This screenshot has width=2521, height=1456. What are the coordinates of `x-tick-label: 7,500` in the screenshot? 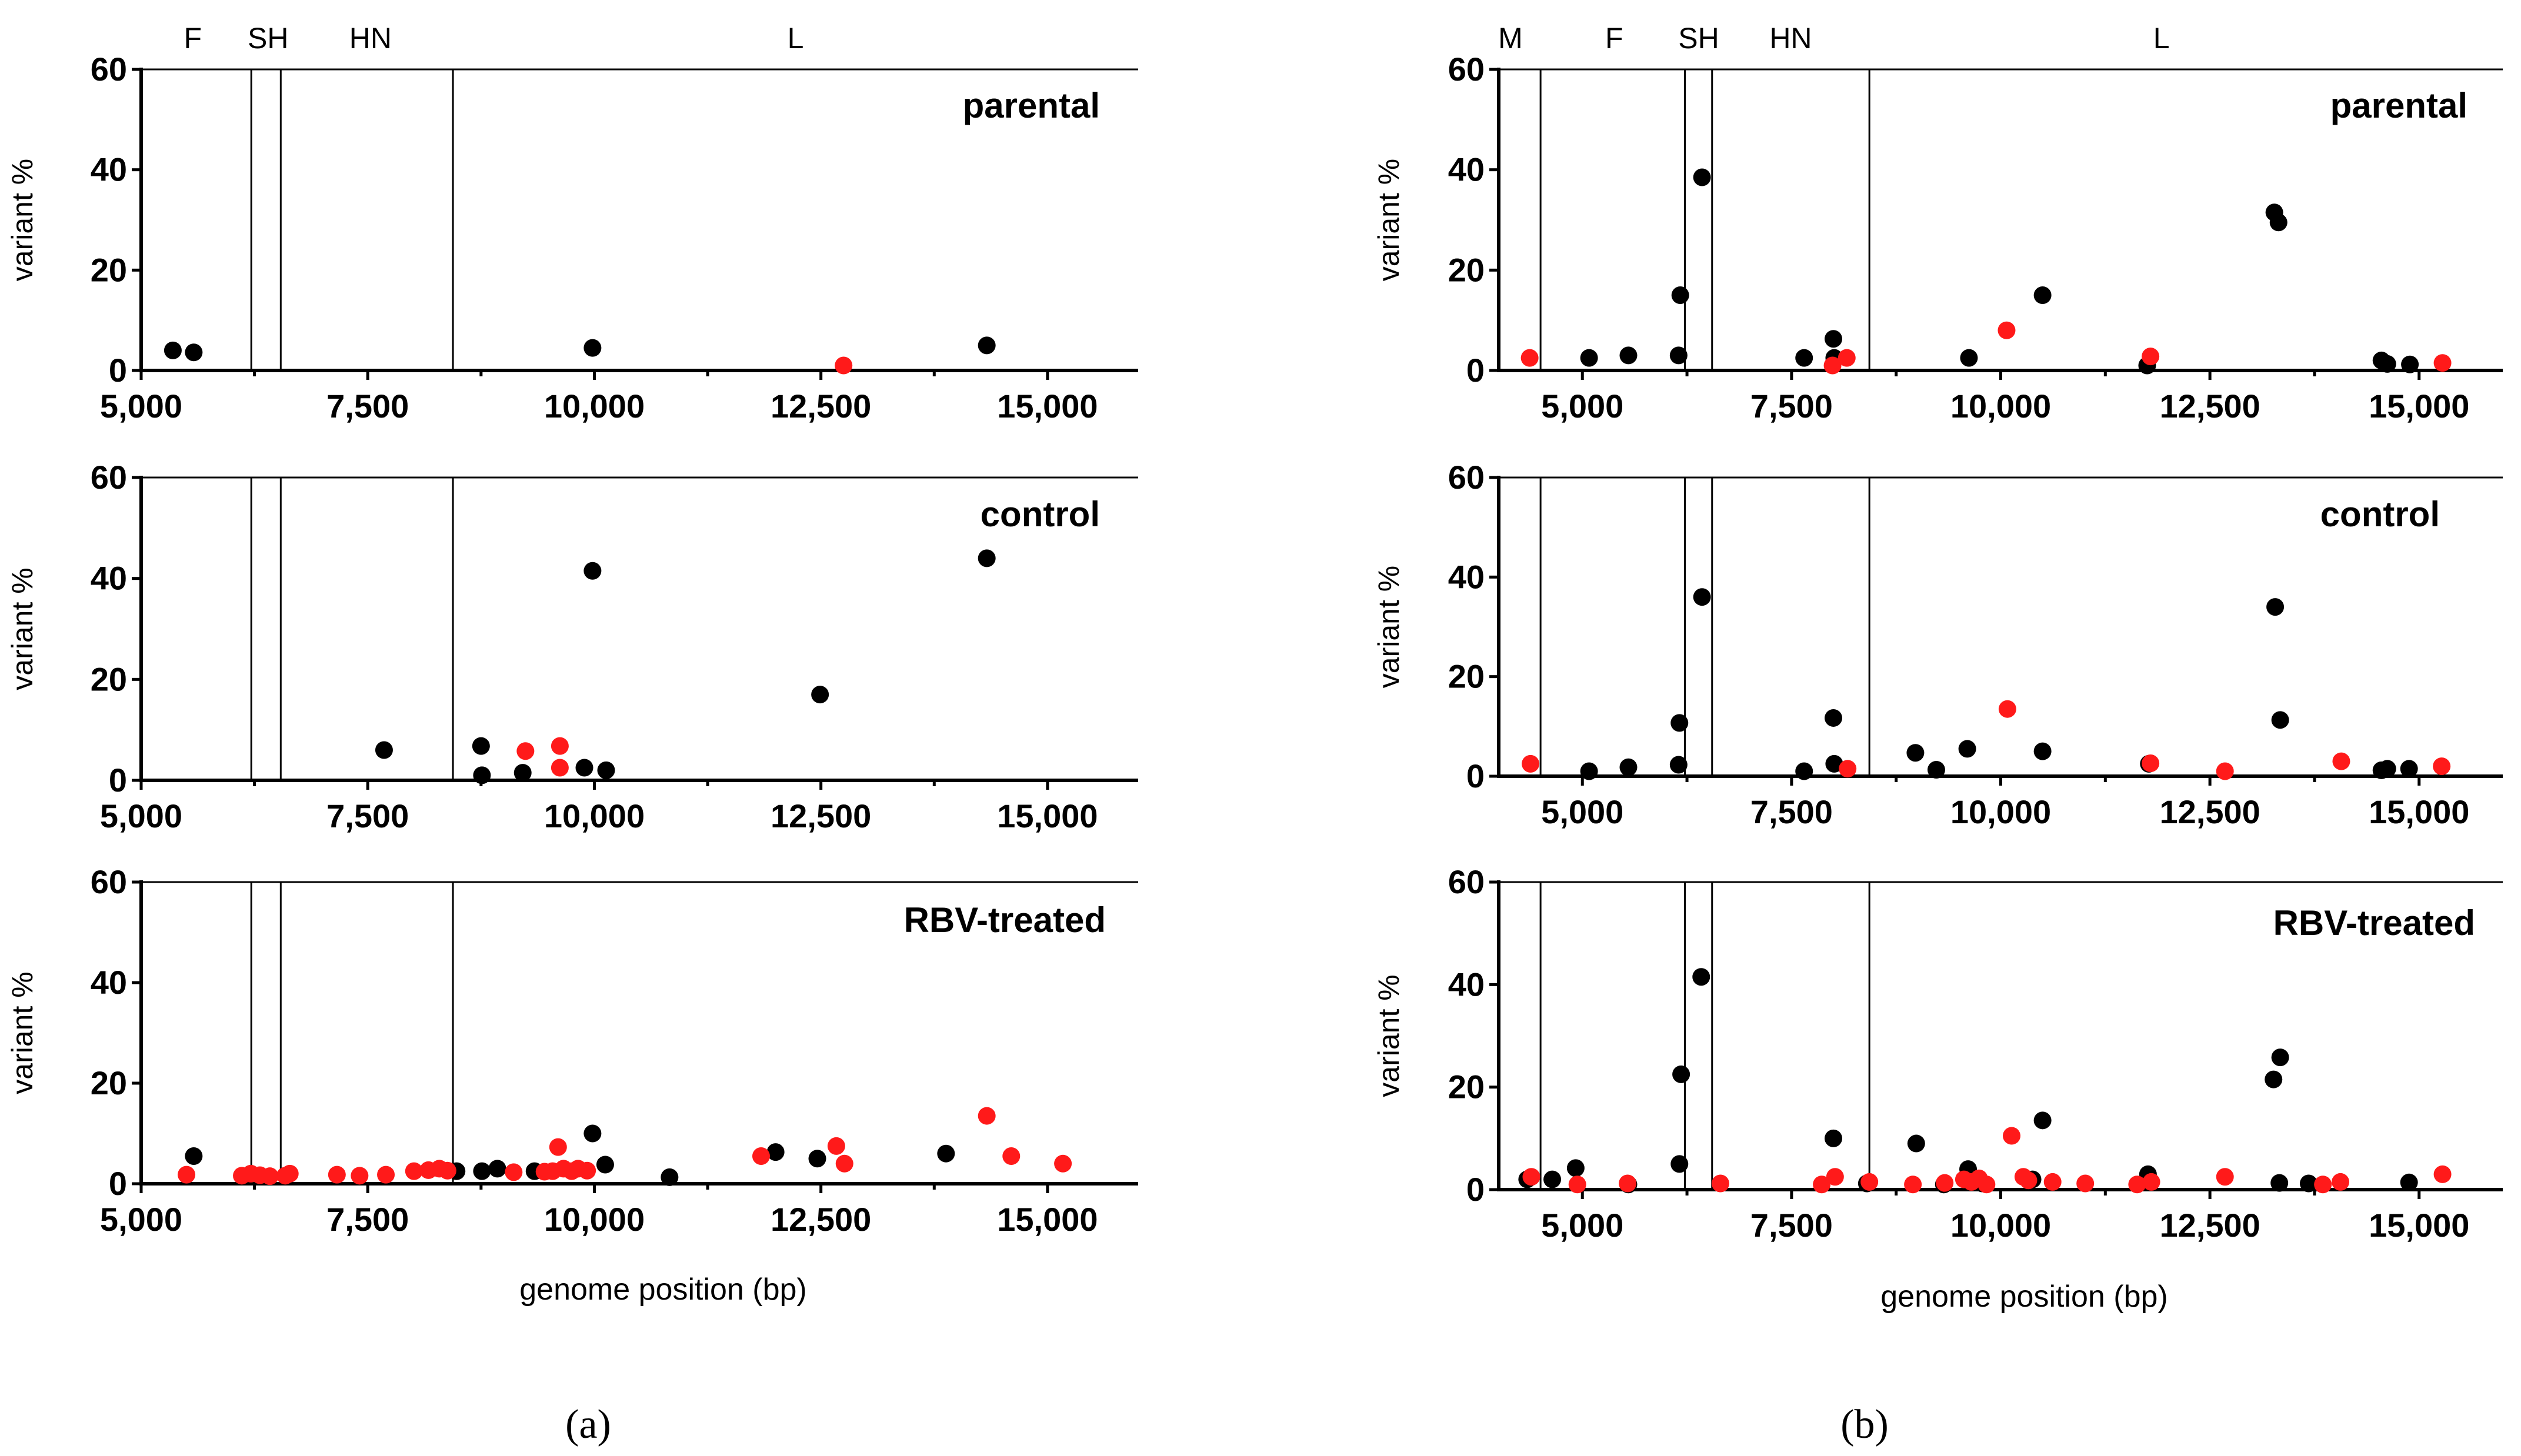 It's located at (367, 815).